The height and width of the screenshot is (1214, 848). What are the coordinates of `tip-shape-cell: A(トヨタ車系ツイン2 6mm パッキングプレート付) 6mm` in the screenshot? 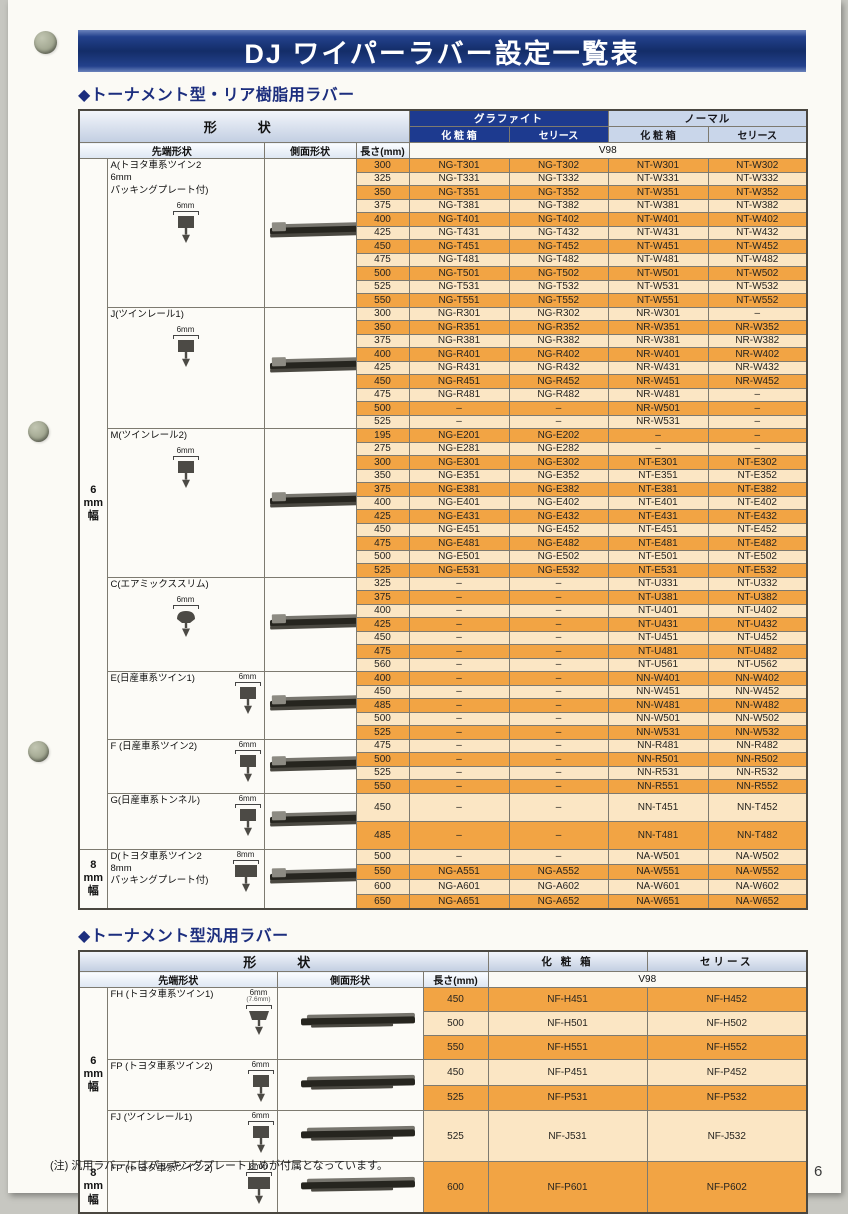 It's located at (185, 233).